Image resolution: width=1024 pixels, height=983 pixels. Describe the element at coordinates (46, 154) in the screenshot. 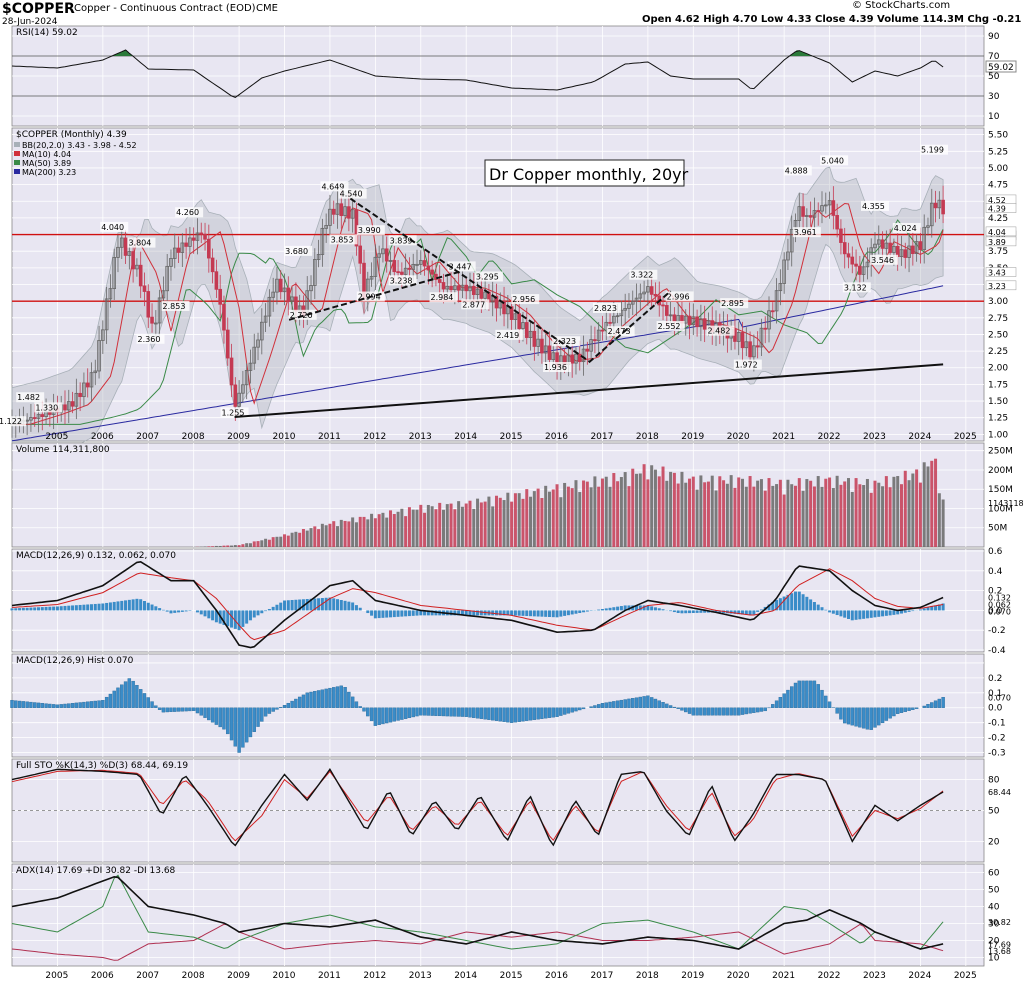

I see `price-legend-entry: MA(10) 4.04` at that location.